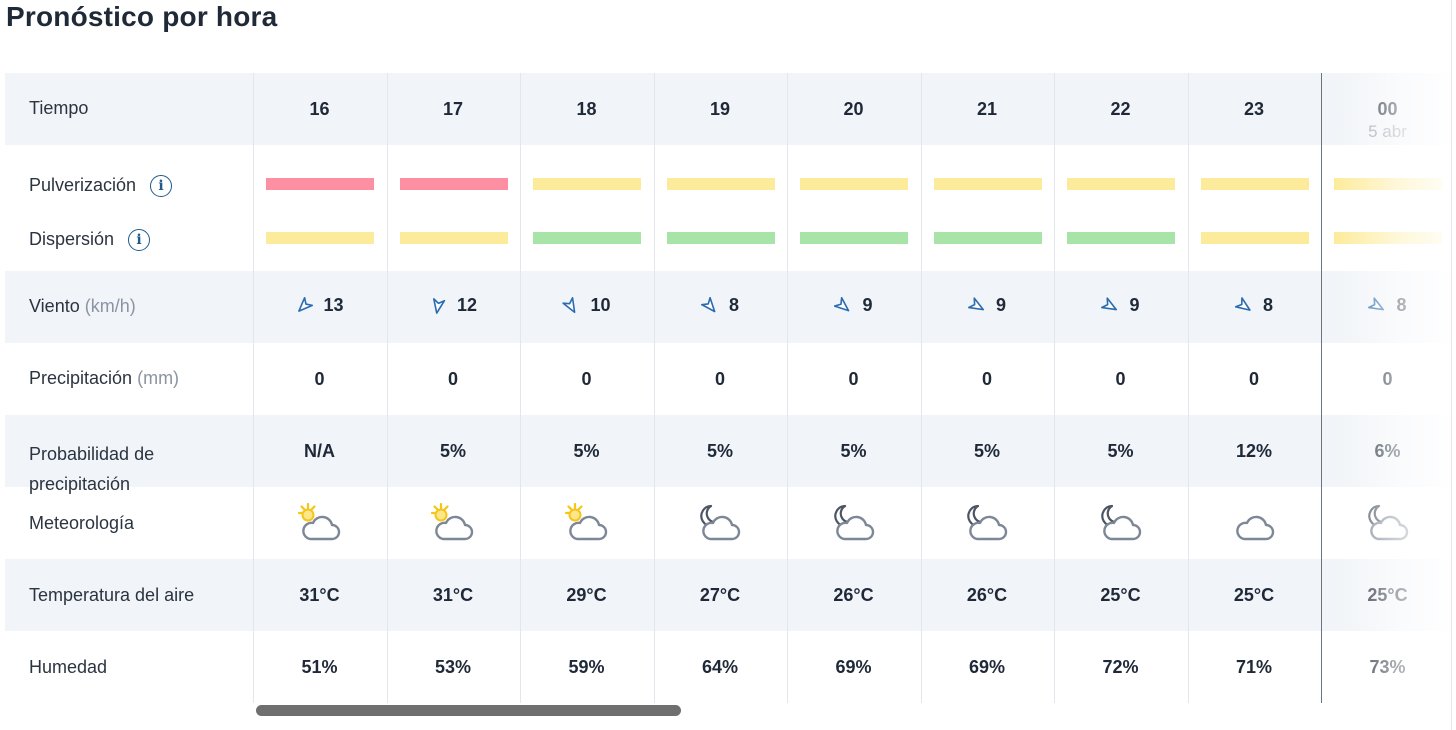 This screenshot has height=730, width=1456. What do you see at coordinates (90, 240) in the screenshot?
I see `dispersion-label: Dispersión i` at bounding box center [90, 240].